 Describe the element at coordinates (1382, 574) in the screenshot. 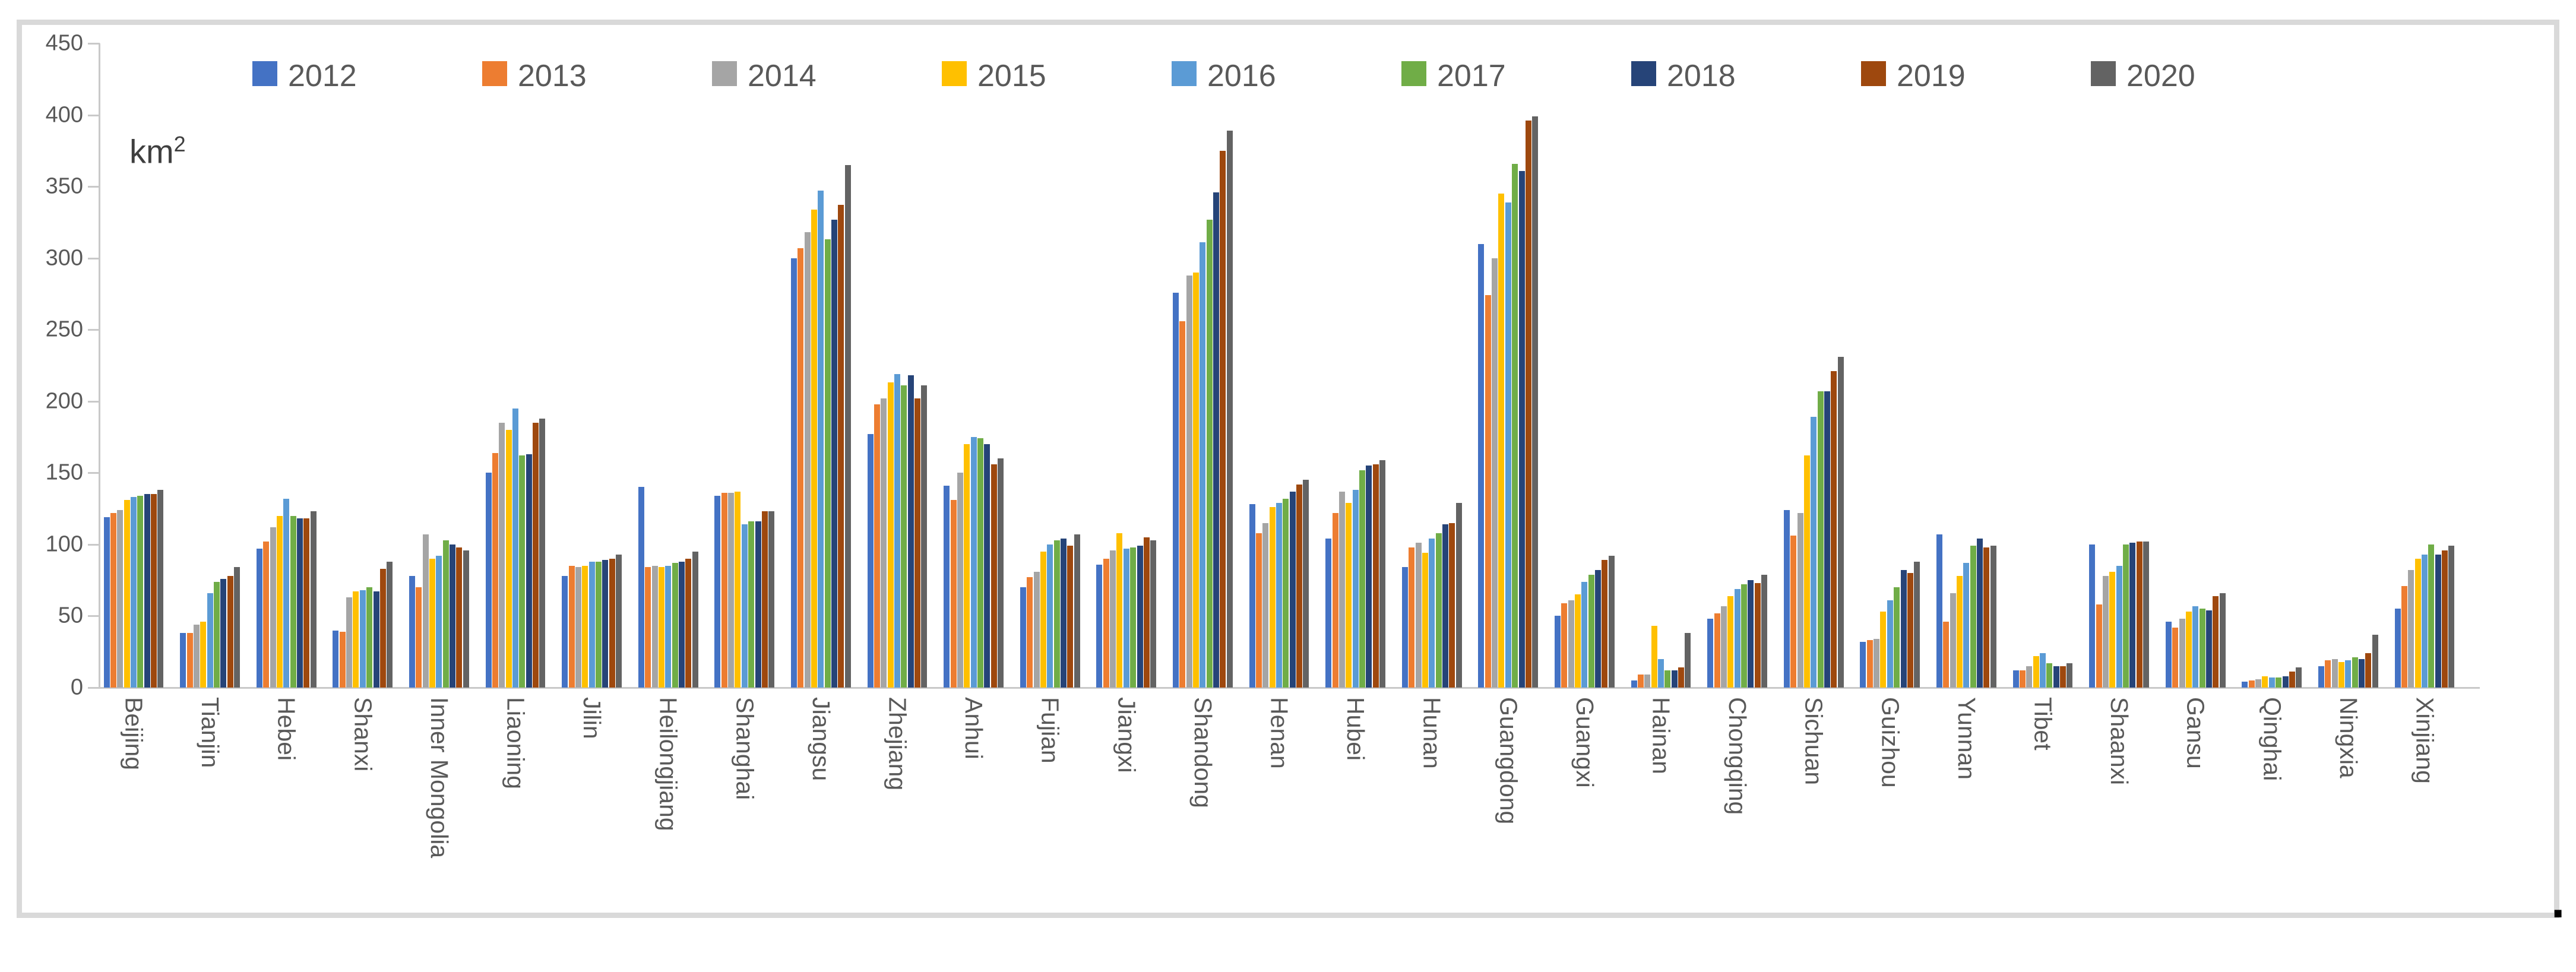

I see `bar-hubei-2020` at that location.